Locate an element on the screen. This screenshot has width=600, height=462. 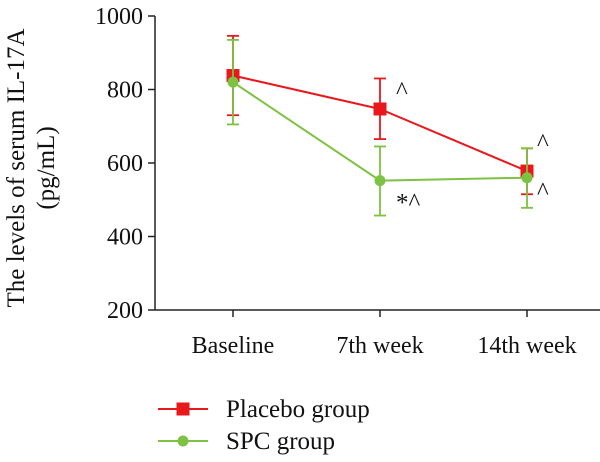
y-tick-label: 800 is located at coordinates (125, 91).